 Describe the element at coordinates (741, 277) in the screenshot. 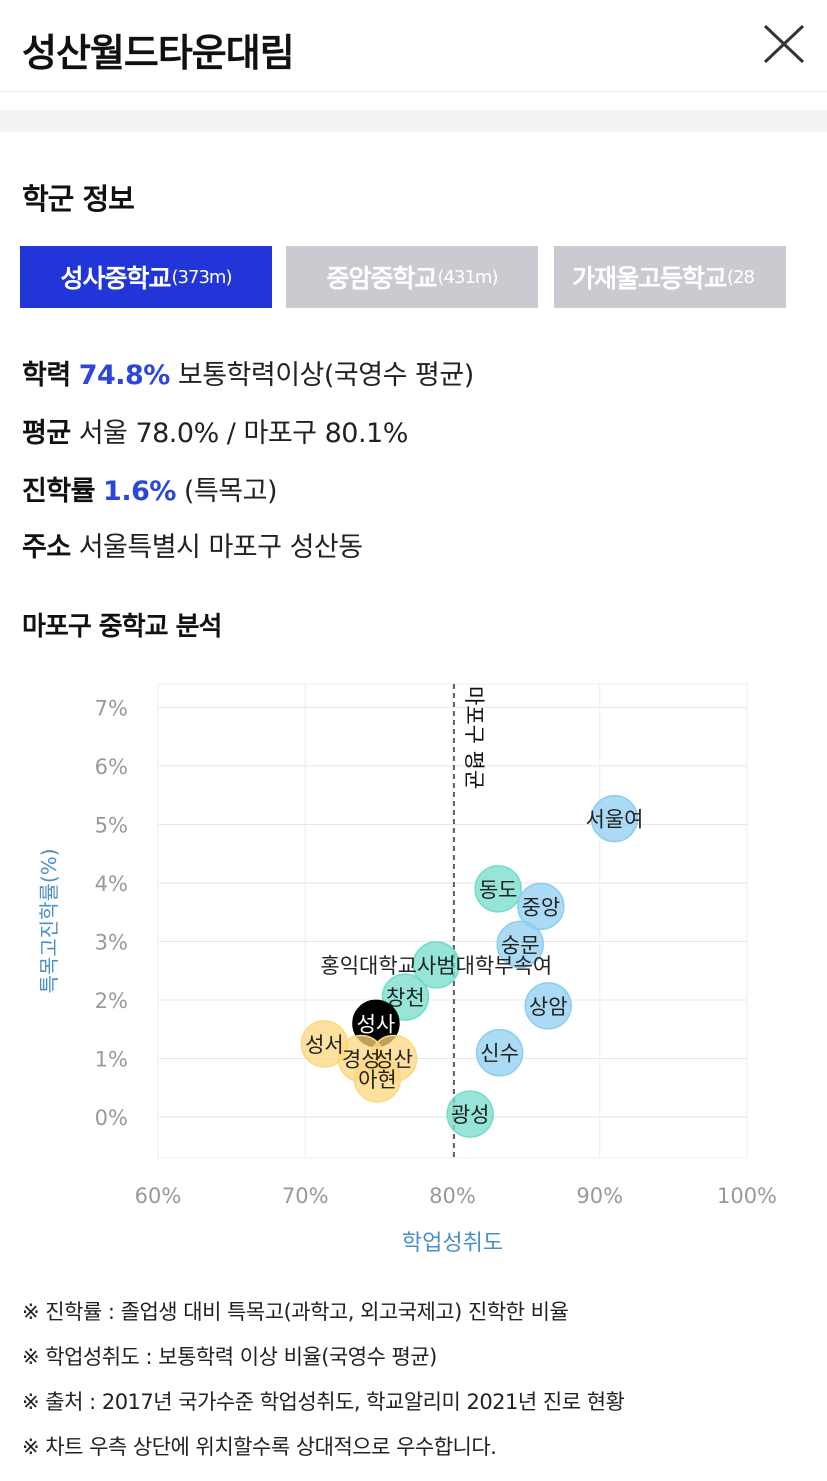

I see `tab-distance: (28` at that location.